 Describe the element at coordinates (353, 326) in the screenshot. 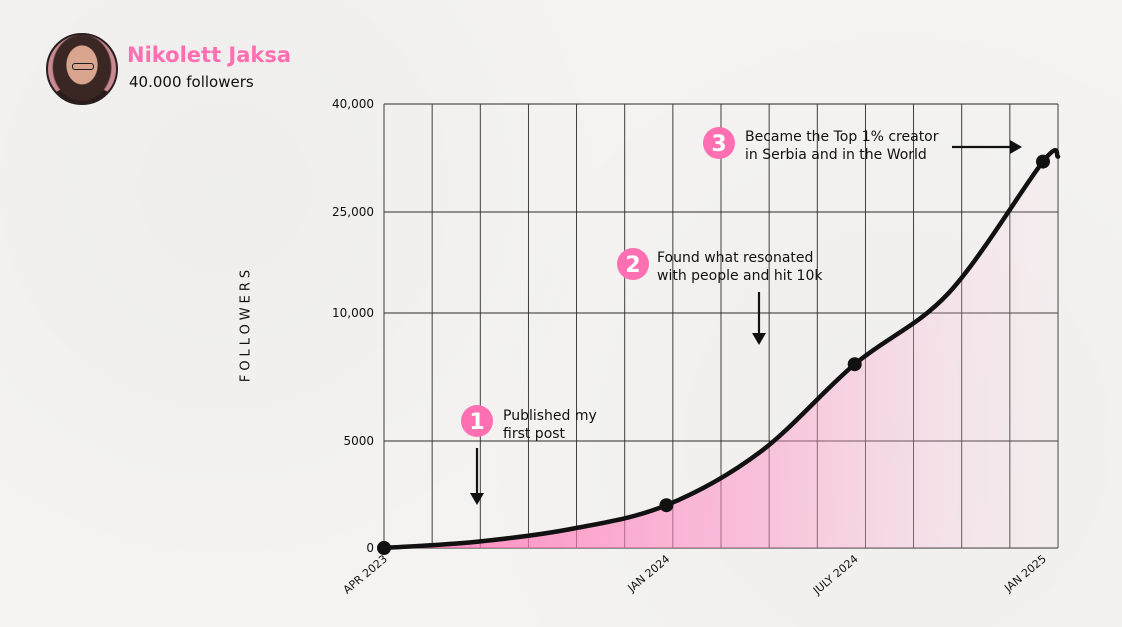

I see `y-axis-ticks: 0 5000 10,000 25,000 40,000` at that location.